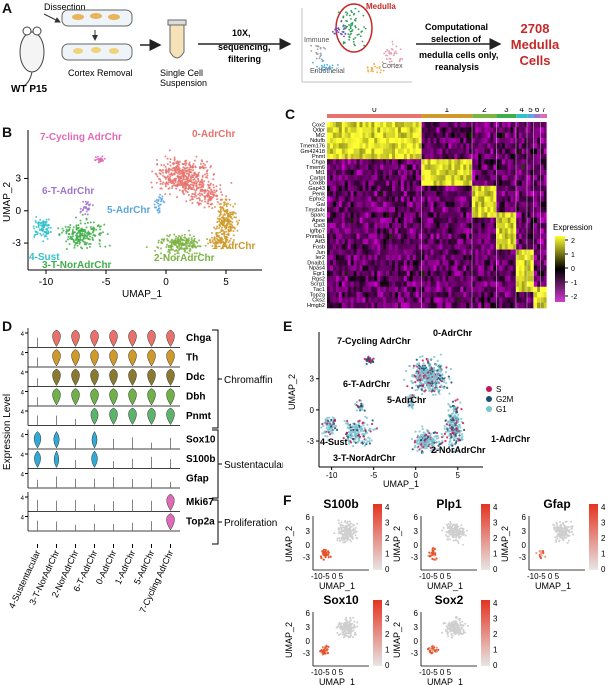  Describe the element at coordinates (318, 221) in the screenshot. I see `gene-label: Apoe` at that location.